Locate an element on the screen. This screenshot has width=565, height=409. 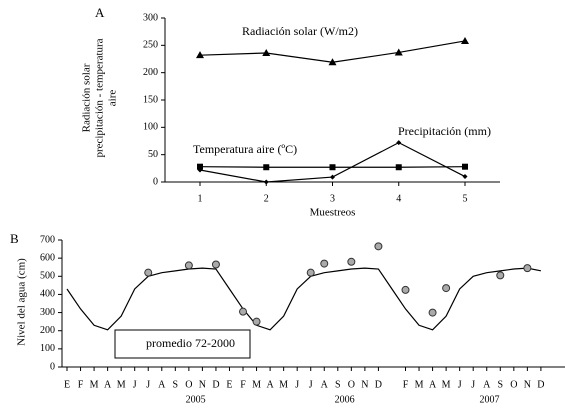
x-tick-label: 4 is located at coordinates (398, 198).